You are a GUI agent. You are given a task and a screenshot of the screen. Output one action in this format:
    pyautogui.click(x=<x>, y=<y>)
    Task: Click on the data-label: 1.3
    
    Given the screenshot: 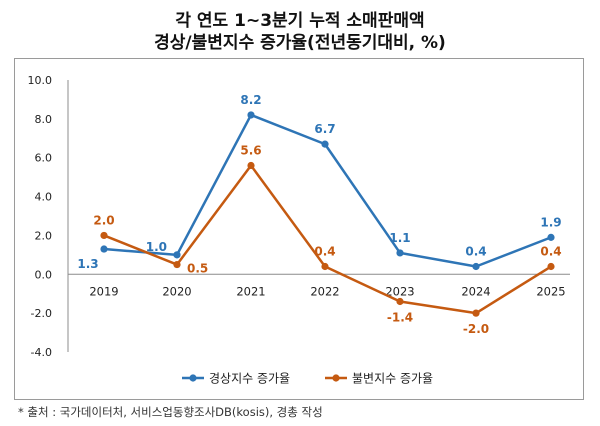 What is the action you would take?
    pyautogui.click(x=87, y=264)
    